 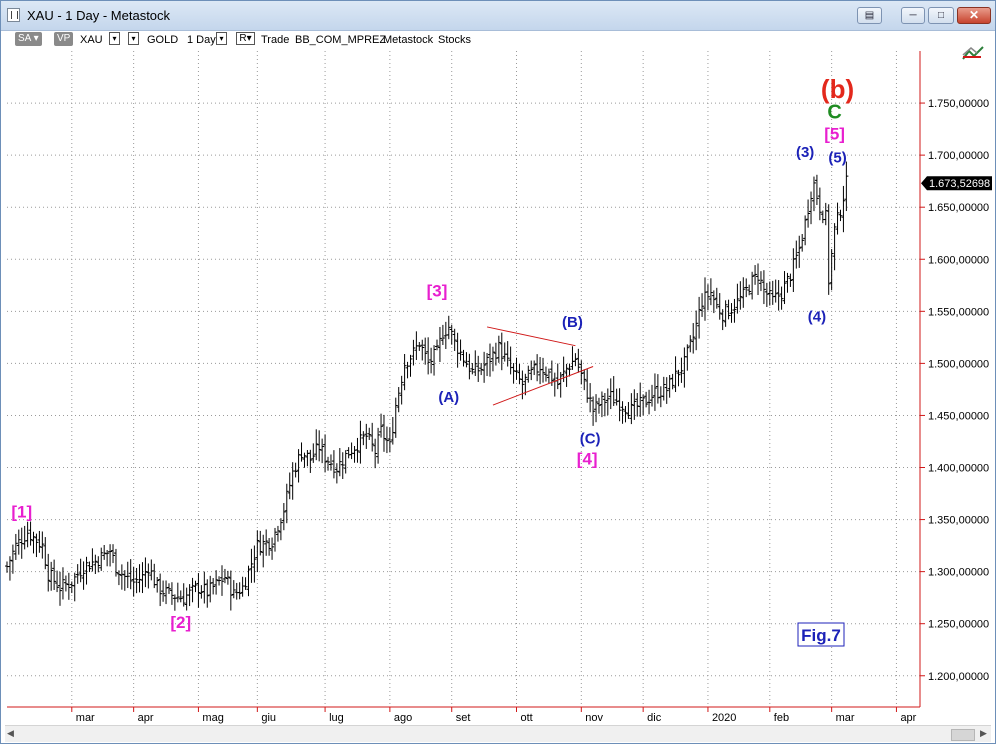 I want to click on y-tick-label: 1.700,00000, so click(x=958, y=156).